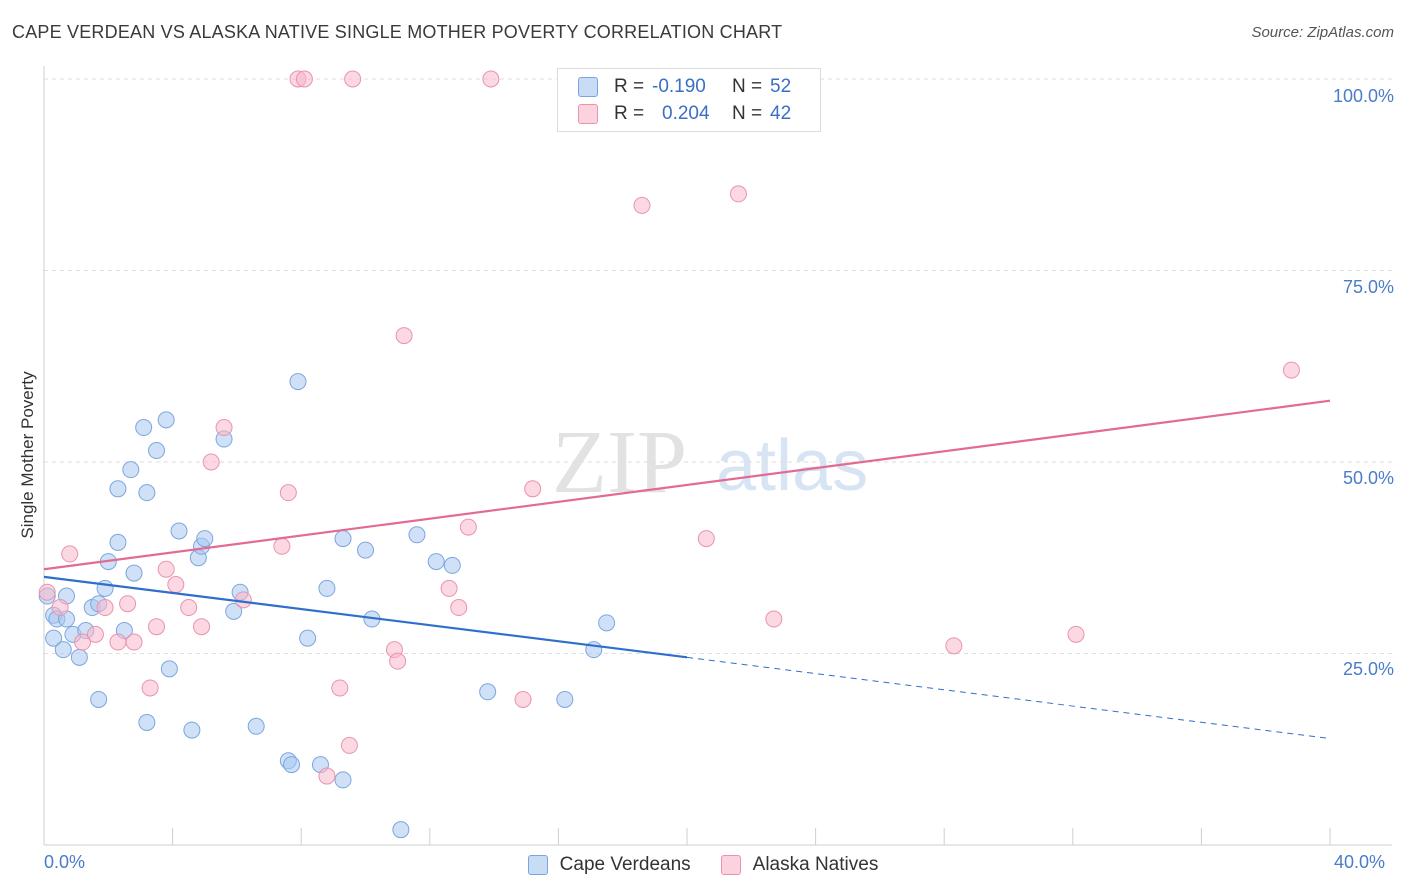 The width and height of the screenshot is (1406, 892). What do you see at coordinates (1360, 862) in the screenshot?
I see `x-tick-label-max: 40.0%` at bounding box center [1360, 862].